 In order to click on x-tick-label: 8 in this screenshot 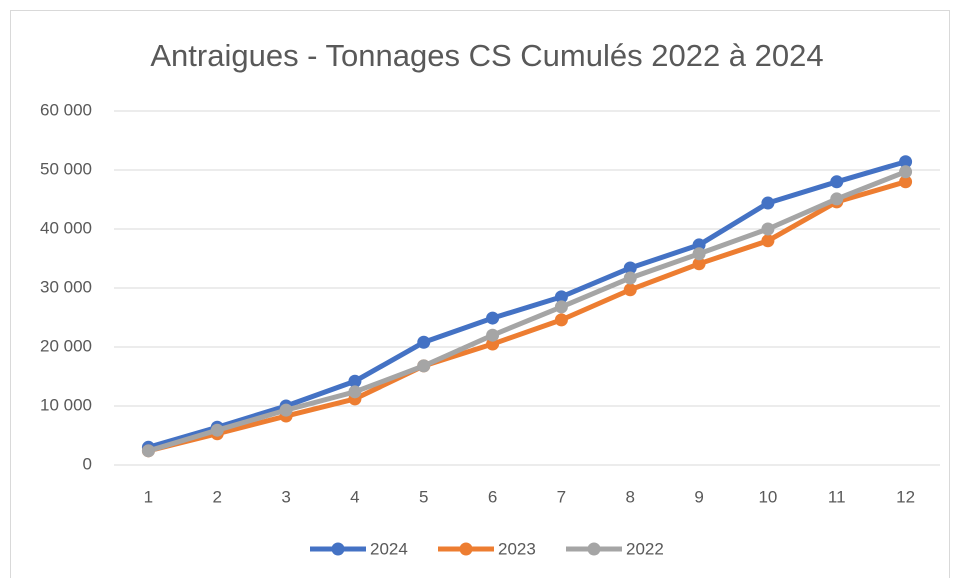, I will do `click(630, 496)`.